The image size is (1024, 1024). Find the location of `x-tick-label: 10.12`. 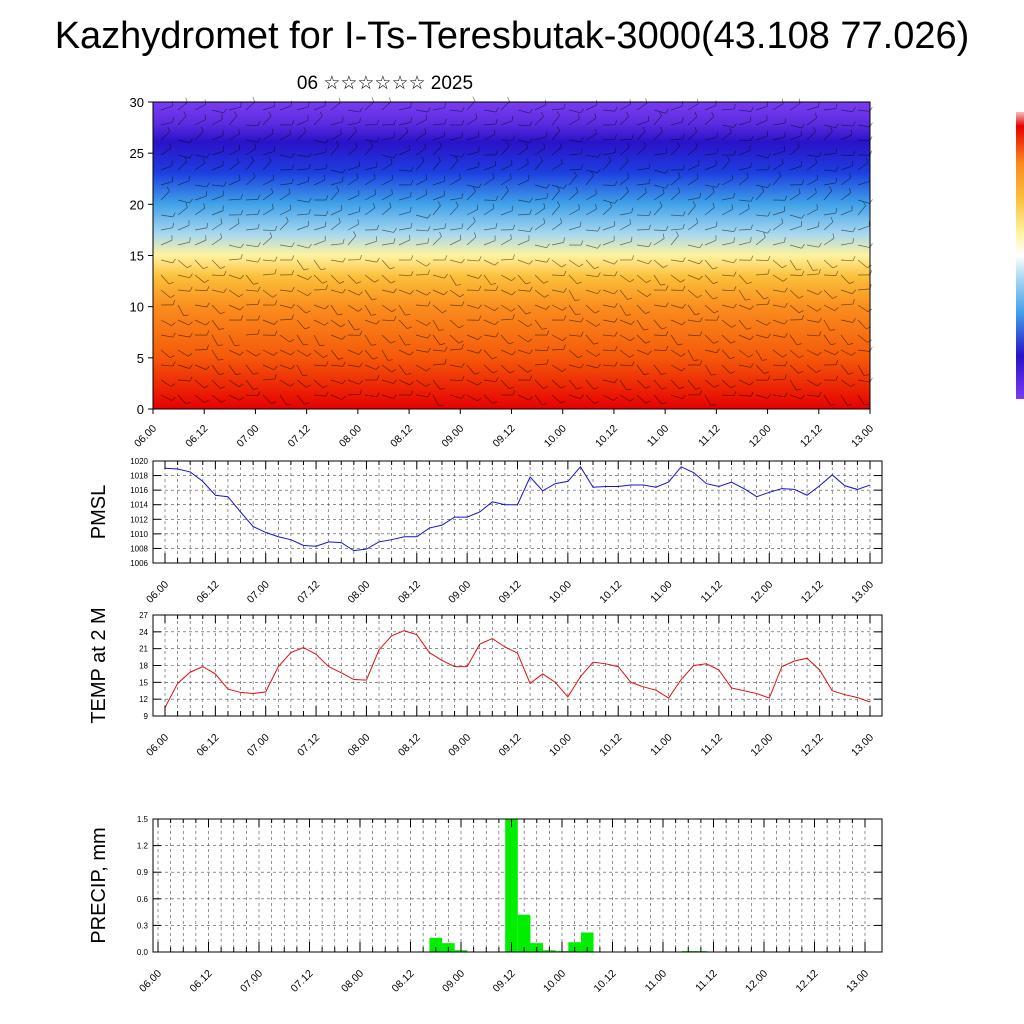

x-tick-label: 10.12 is located at coordinates (605, 981).